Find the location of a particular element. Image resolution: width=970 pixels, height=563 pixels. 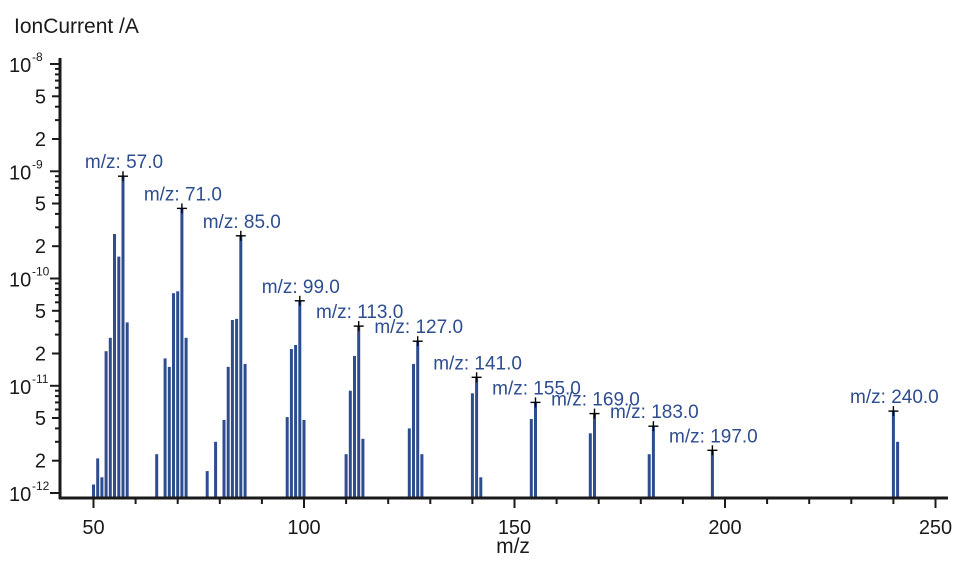

y-tick-label: 10 -9 is located at coordinates (26, 170).